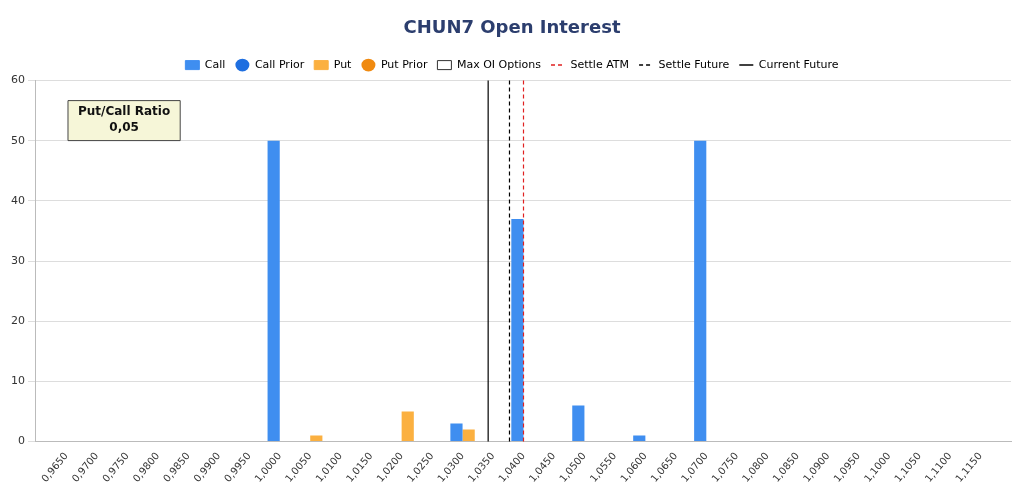 This screenshot has height=496, width=1024. What do you see at coordinates (343, 64) in the screenshot?
I see `legend-label: Put` at bounding box center [343, 64].